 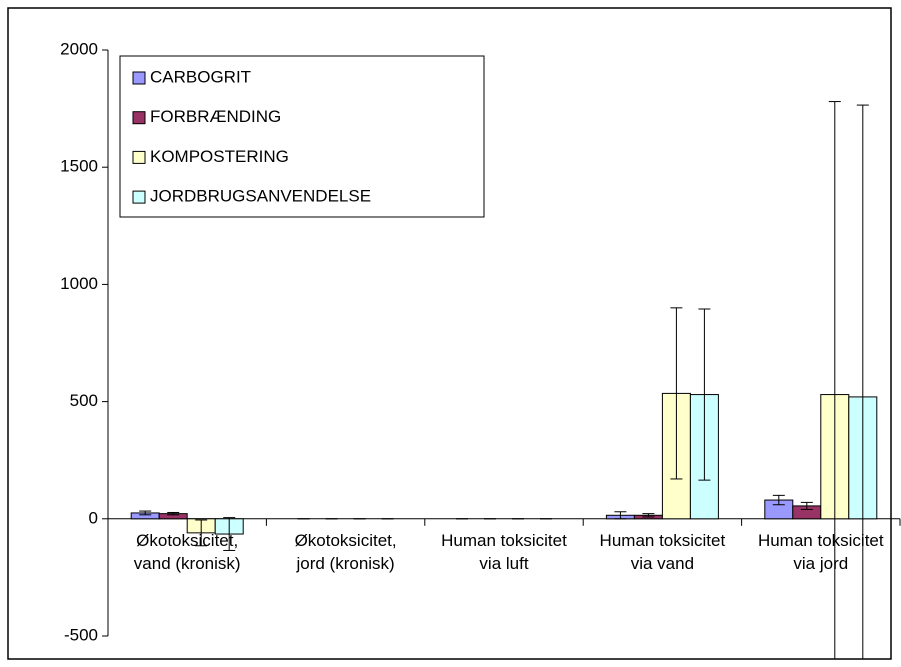 I want to click on y-tick-label: 1500, so click(x=79, y=166).